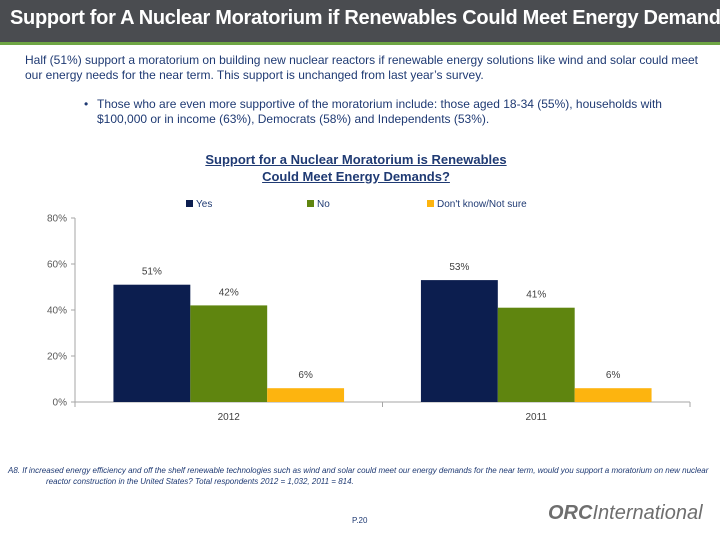  Describe the element at coordinates (204, 204) in the screenshot. I see `legend-label-yes: Yes` at that location.